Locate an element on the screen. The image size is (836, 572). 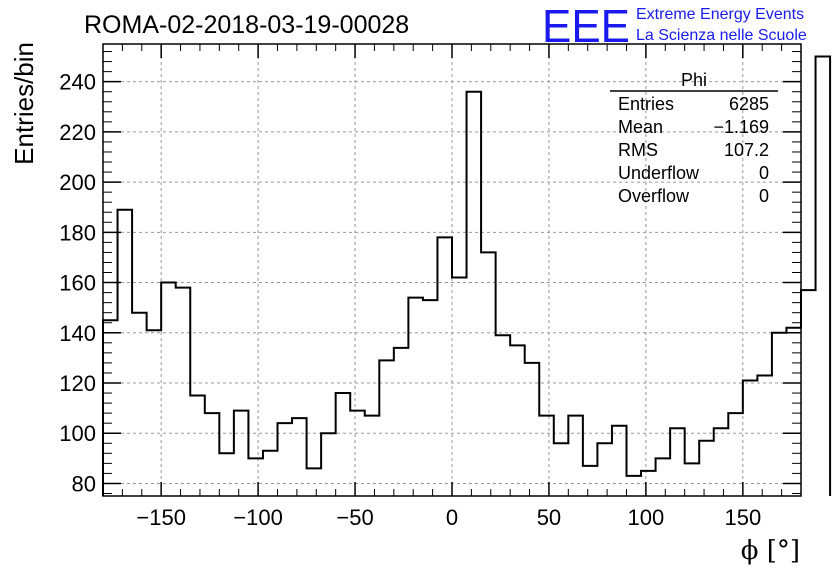
y-tick-label: 220 is located at coordinates (77, 132).